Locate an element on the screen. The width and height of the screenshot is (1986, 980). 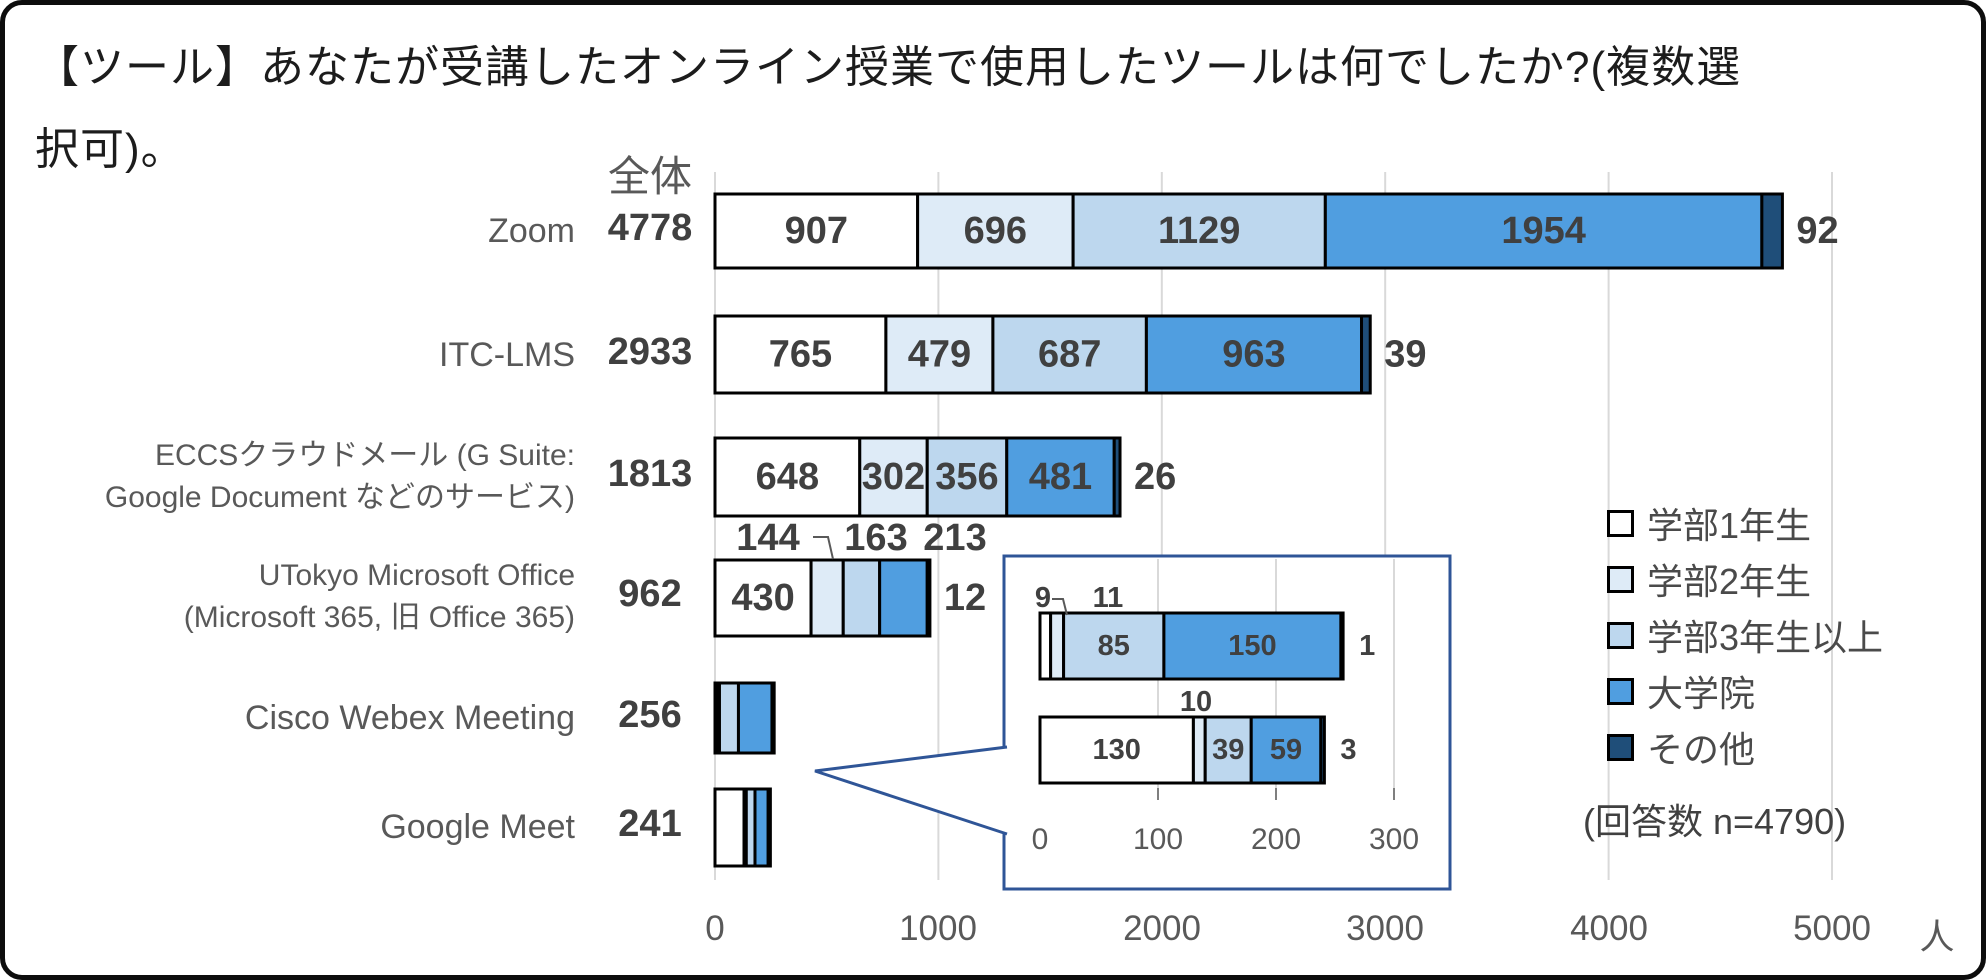
inset-x-tick-200: 200 is located at coordinates (1276, 839).